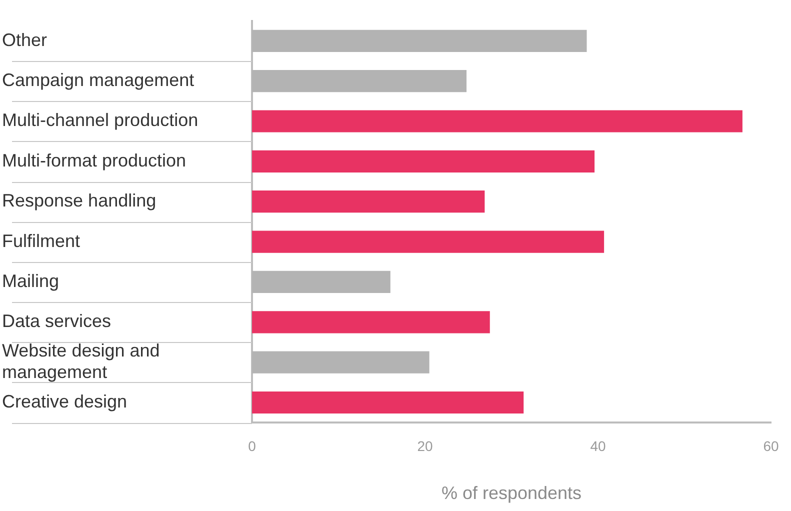  What do you see at coordinates (79, 200) in the screenshot?
I see `y-tick-label: Response handling` at bounding box center [79, 200].